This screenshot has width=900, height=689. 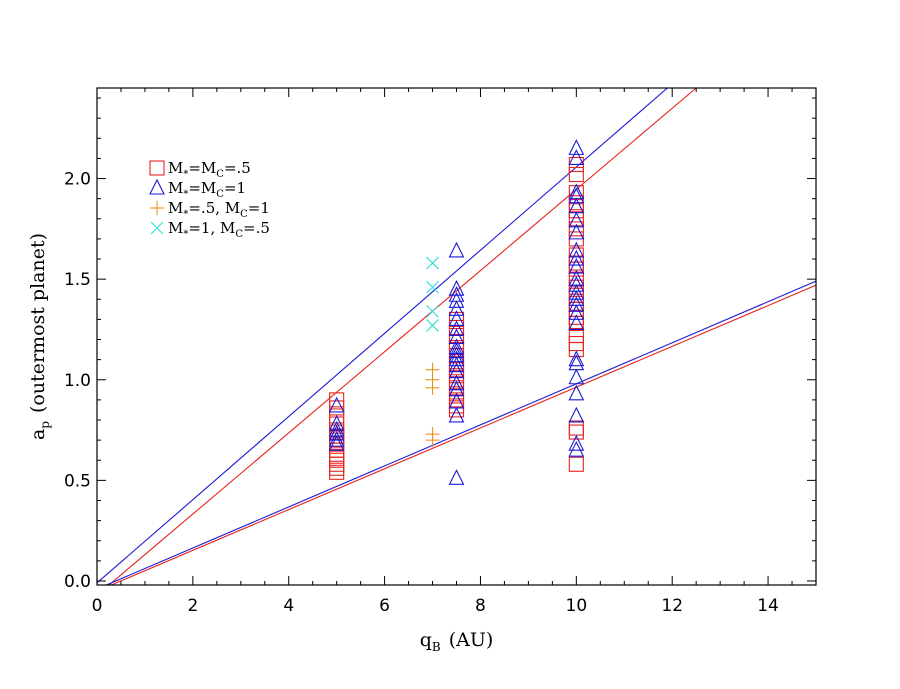 I want to click on data-points, so click(x=456, y=312).